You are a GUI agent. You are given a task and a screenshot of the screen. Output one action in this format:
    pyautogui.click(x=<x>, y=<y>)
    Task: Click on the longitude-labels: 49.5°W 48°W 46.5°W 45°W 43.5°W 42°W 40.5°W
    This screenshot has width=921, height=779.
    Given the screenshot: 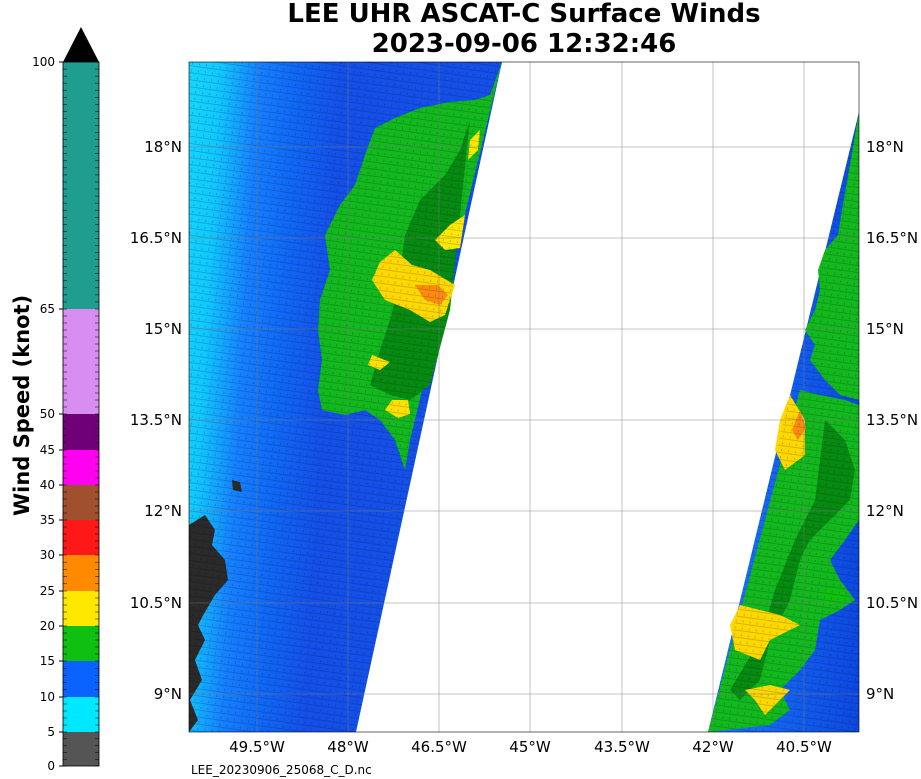 What is the action you would take?
    pyautogui.click(x=530, y=747)
    